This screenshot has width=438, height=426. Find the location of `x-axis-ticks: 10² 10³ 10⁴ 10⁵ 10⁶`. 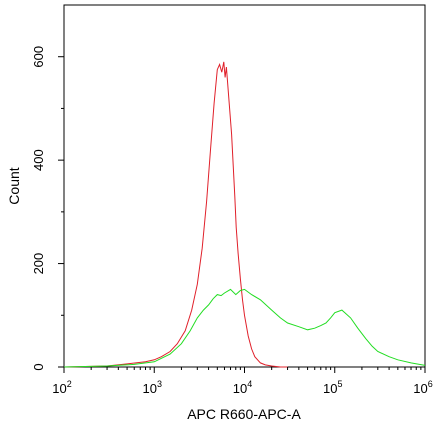

x-axis-ticks: 10² 10³ 10⁴ 10⁵ 10⁶ is located at coordinates (242, 381).